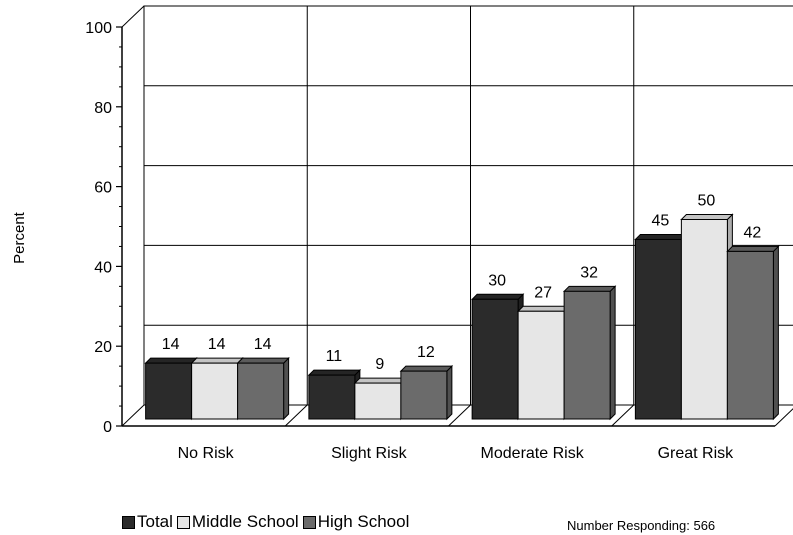 This screenshot has width=793, height=535. What do you see at coordinates (103, 228) in the screenshot?
I see `y-axis-ticks: 0 20 40 60 80 100` at bounding box center [103, 228].